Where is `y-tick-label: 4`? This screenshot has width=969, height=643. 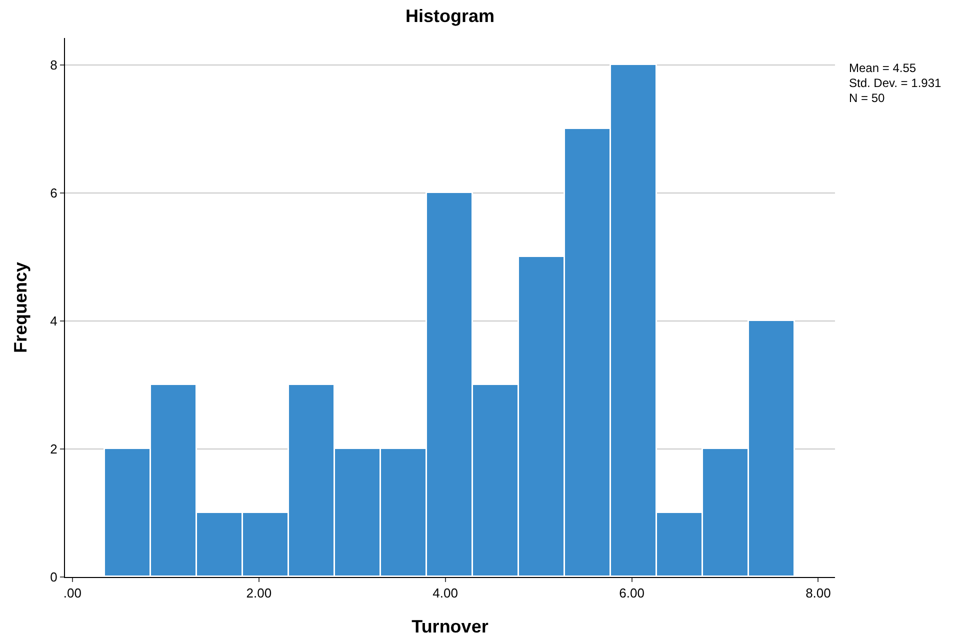 y-tick-label: 4 is located at coordinates (54, 320).